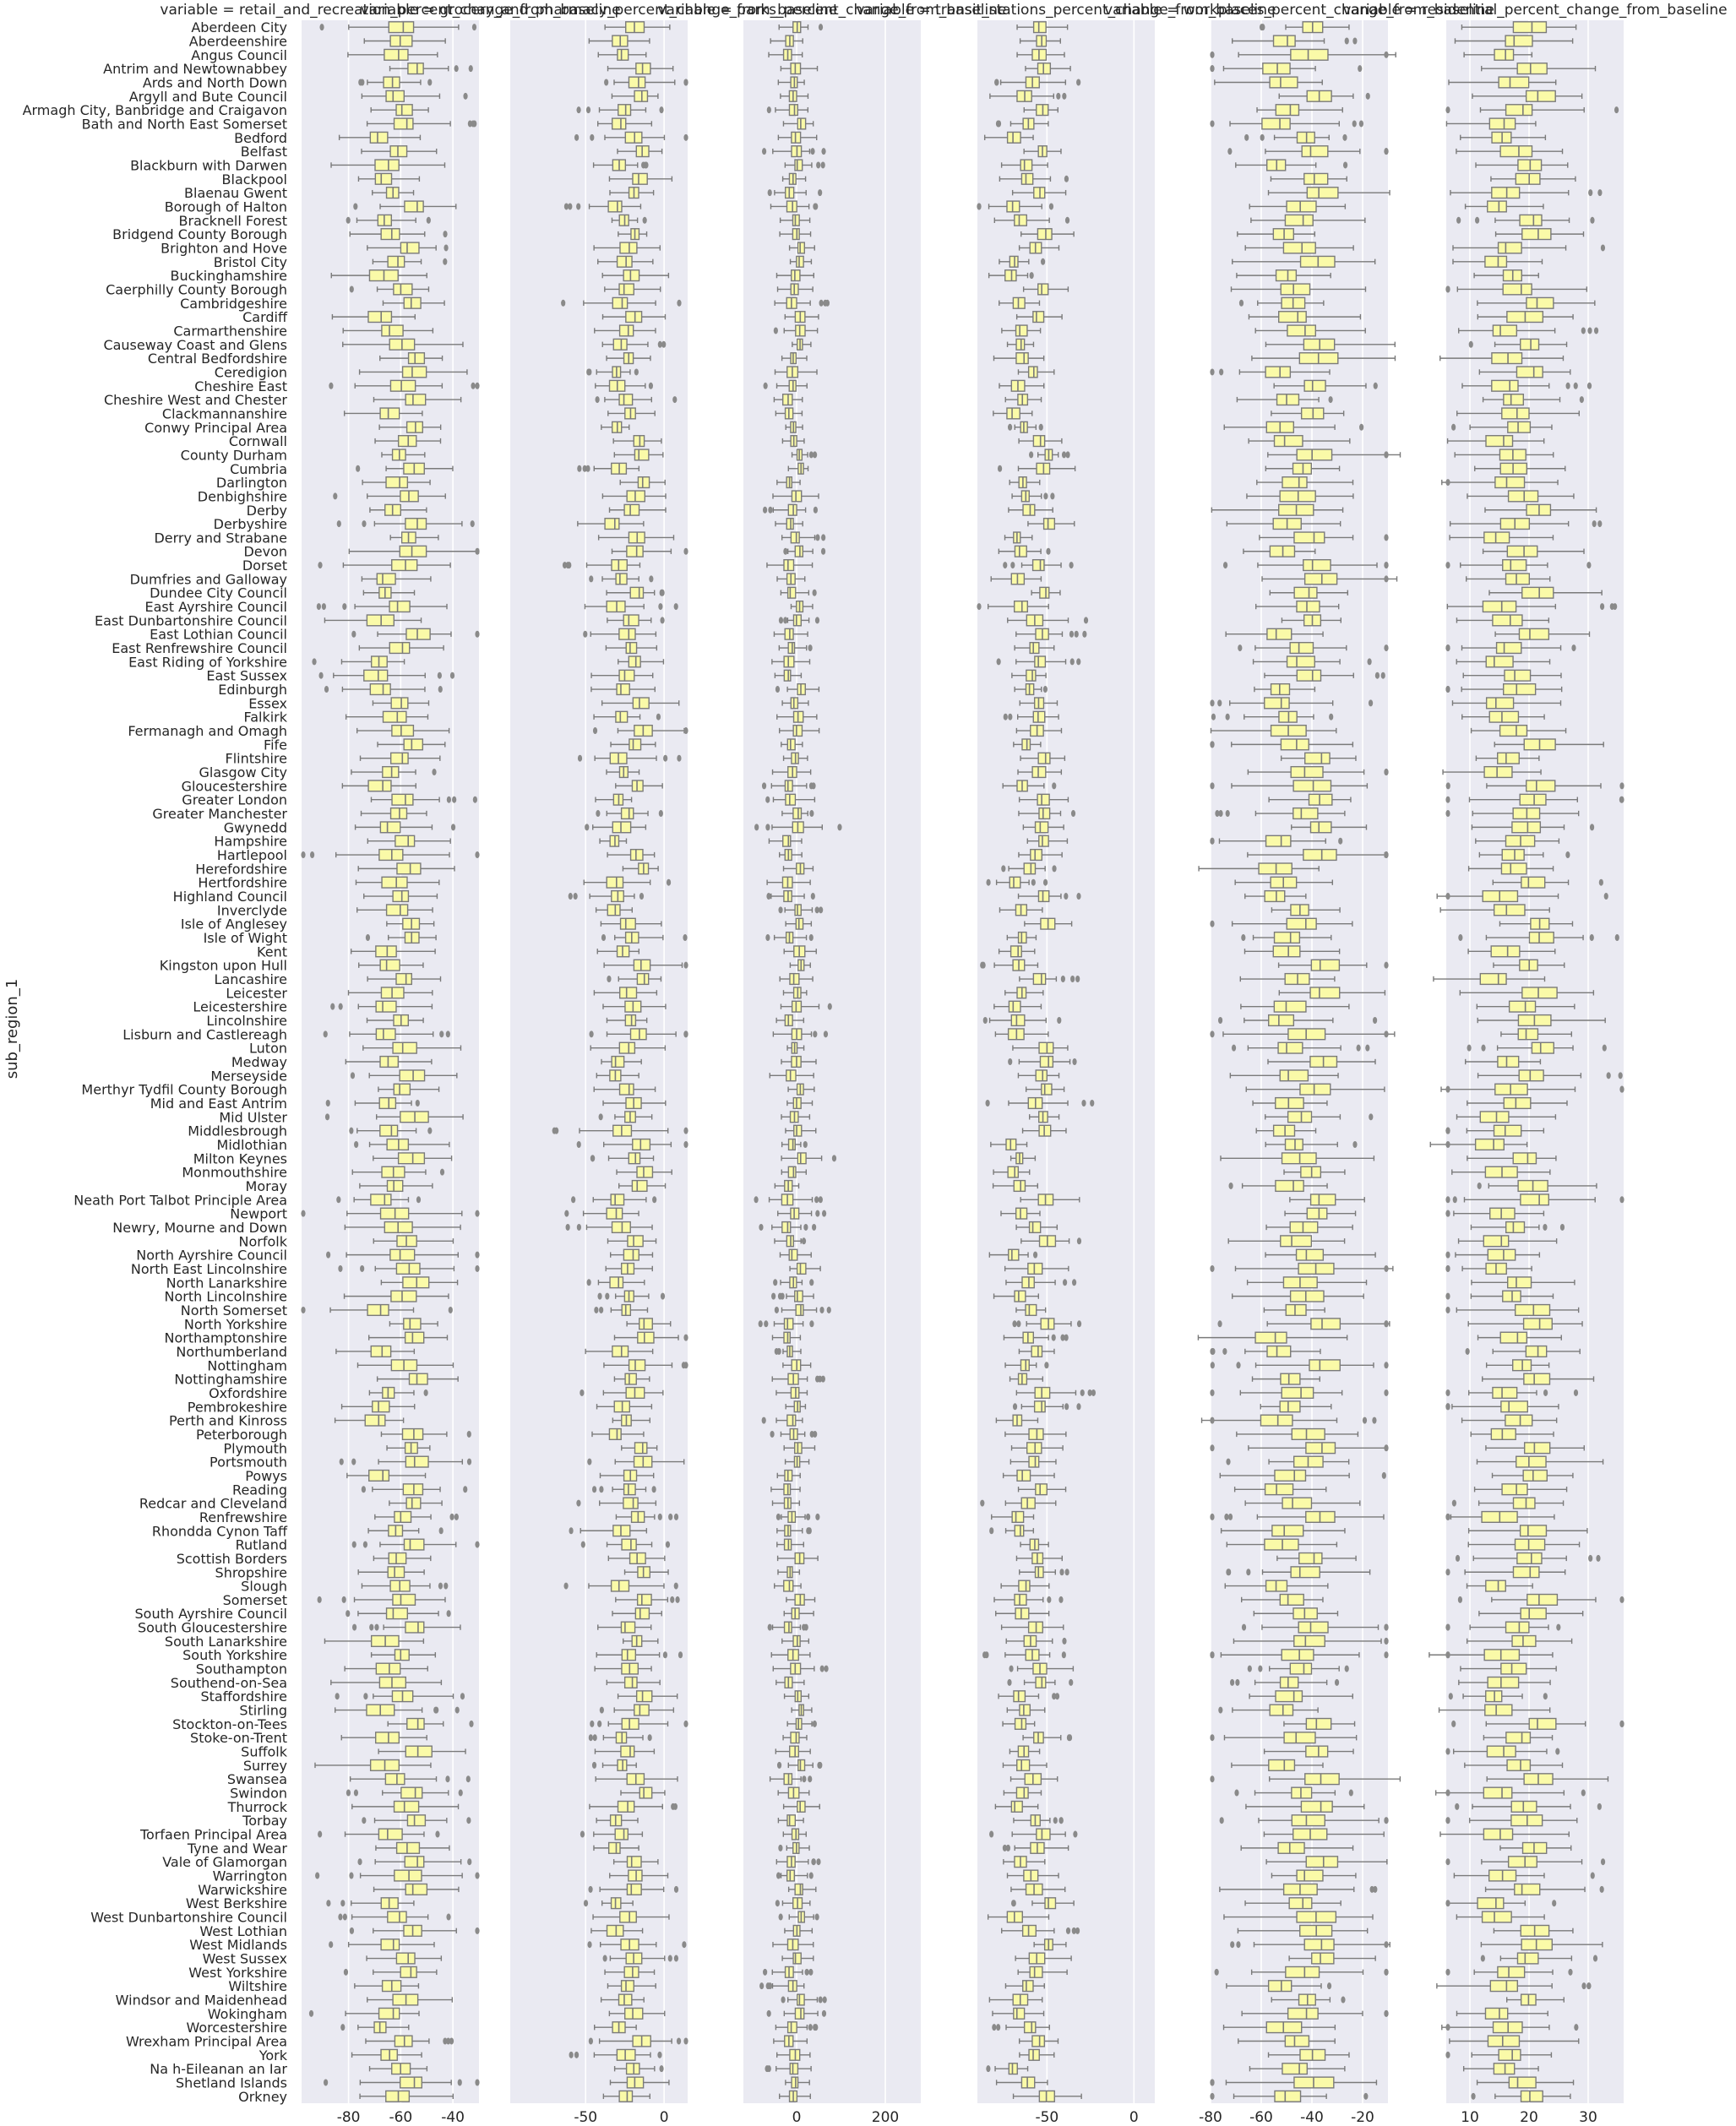 This screenshot has width=1736, height=2126. I want to click on box-mid-and-east-antrim, so click(1040, 1103).